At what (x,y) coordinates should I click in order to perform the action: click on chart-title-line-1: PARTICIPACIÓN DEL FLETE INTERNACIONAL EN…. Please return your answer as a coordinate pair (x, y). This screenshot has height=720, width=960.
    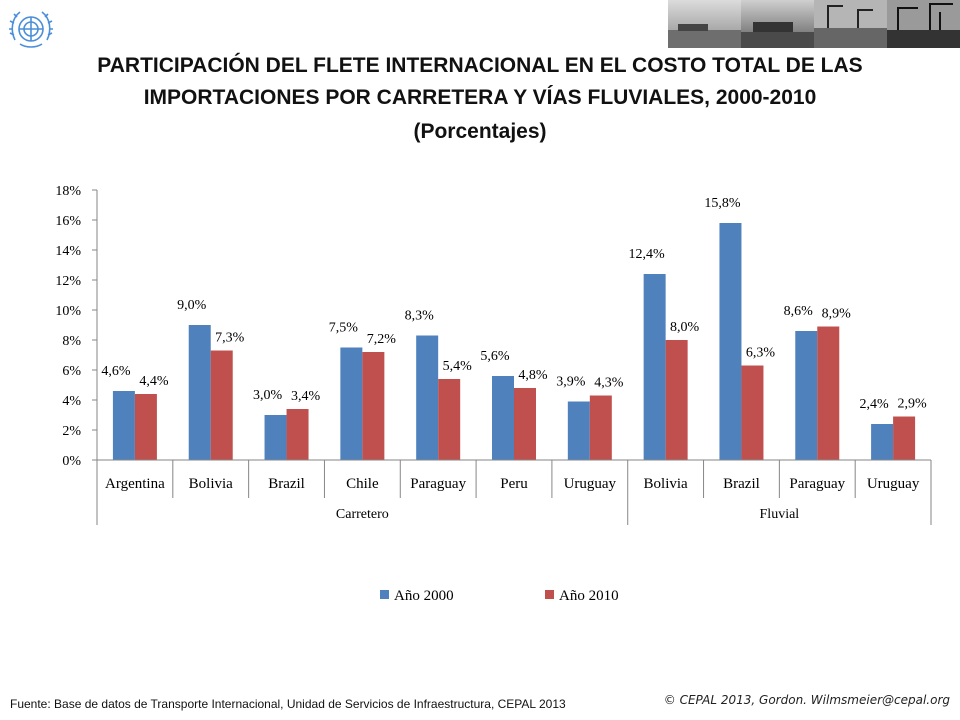
    Looking at the image, I should click on (480, 65).